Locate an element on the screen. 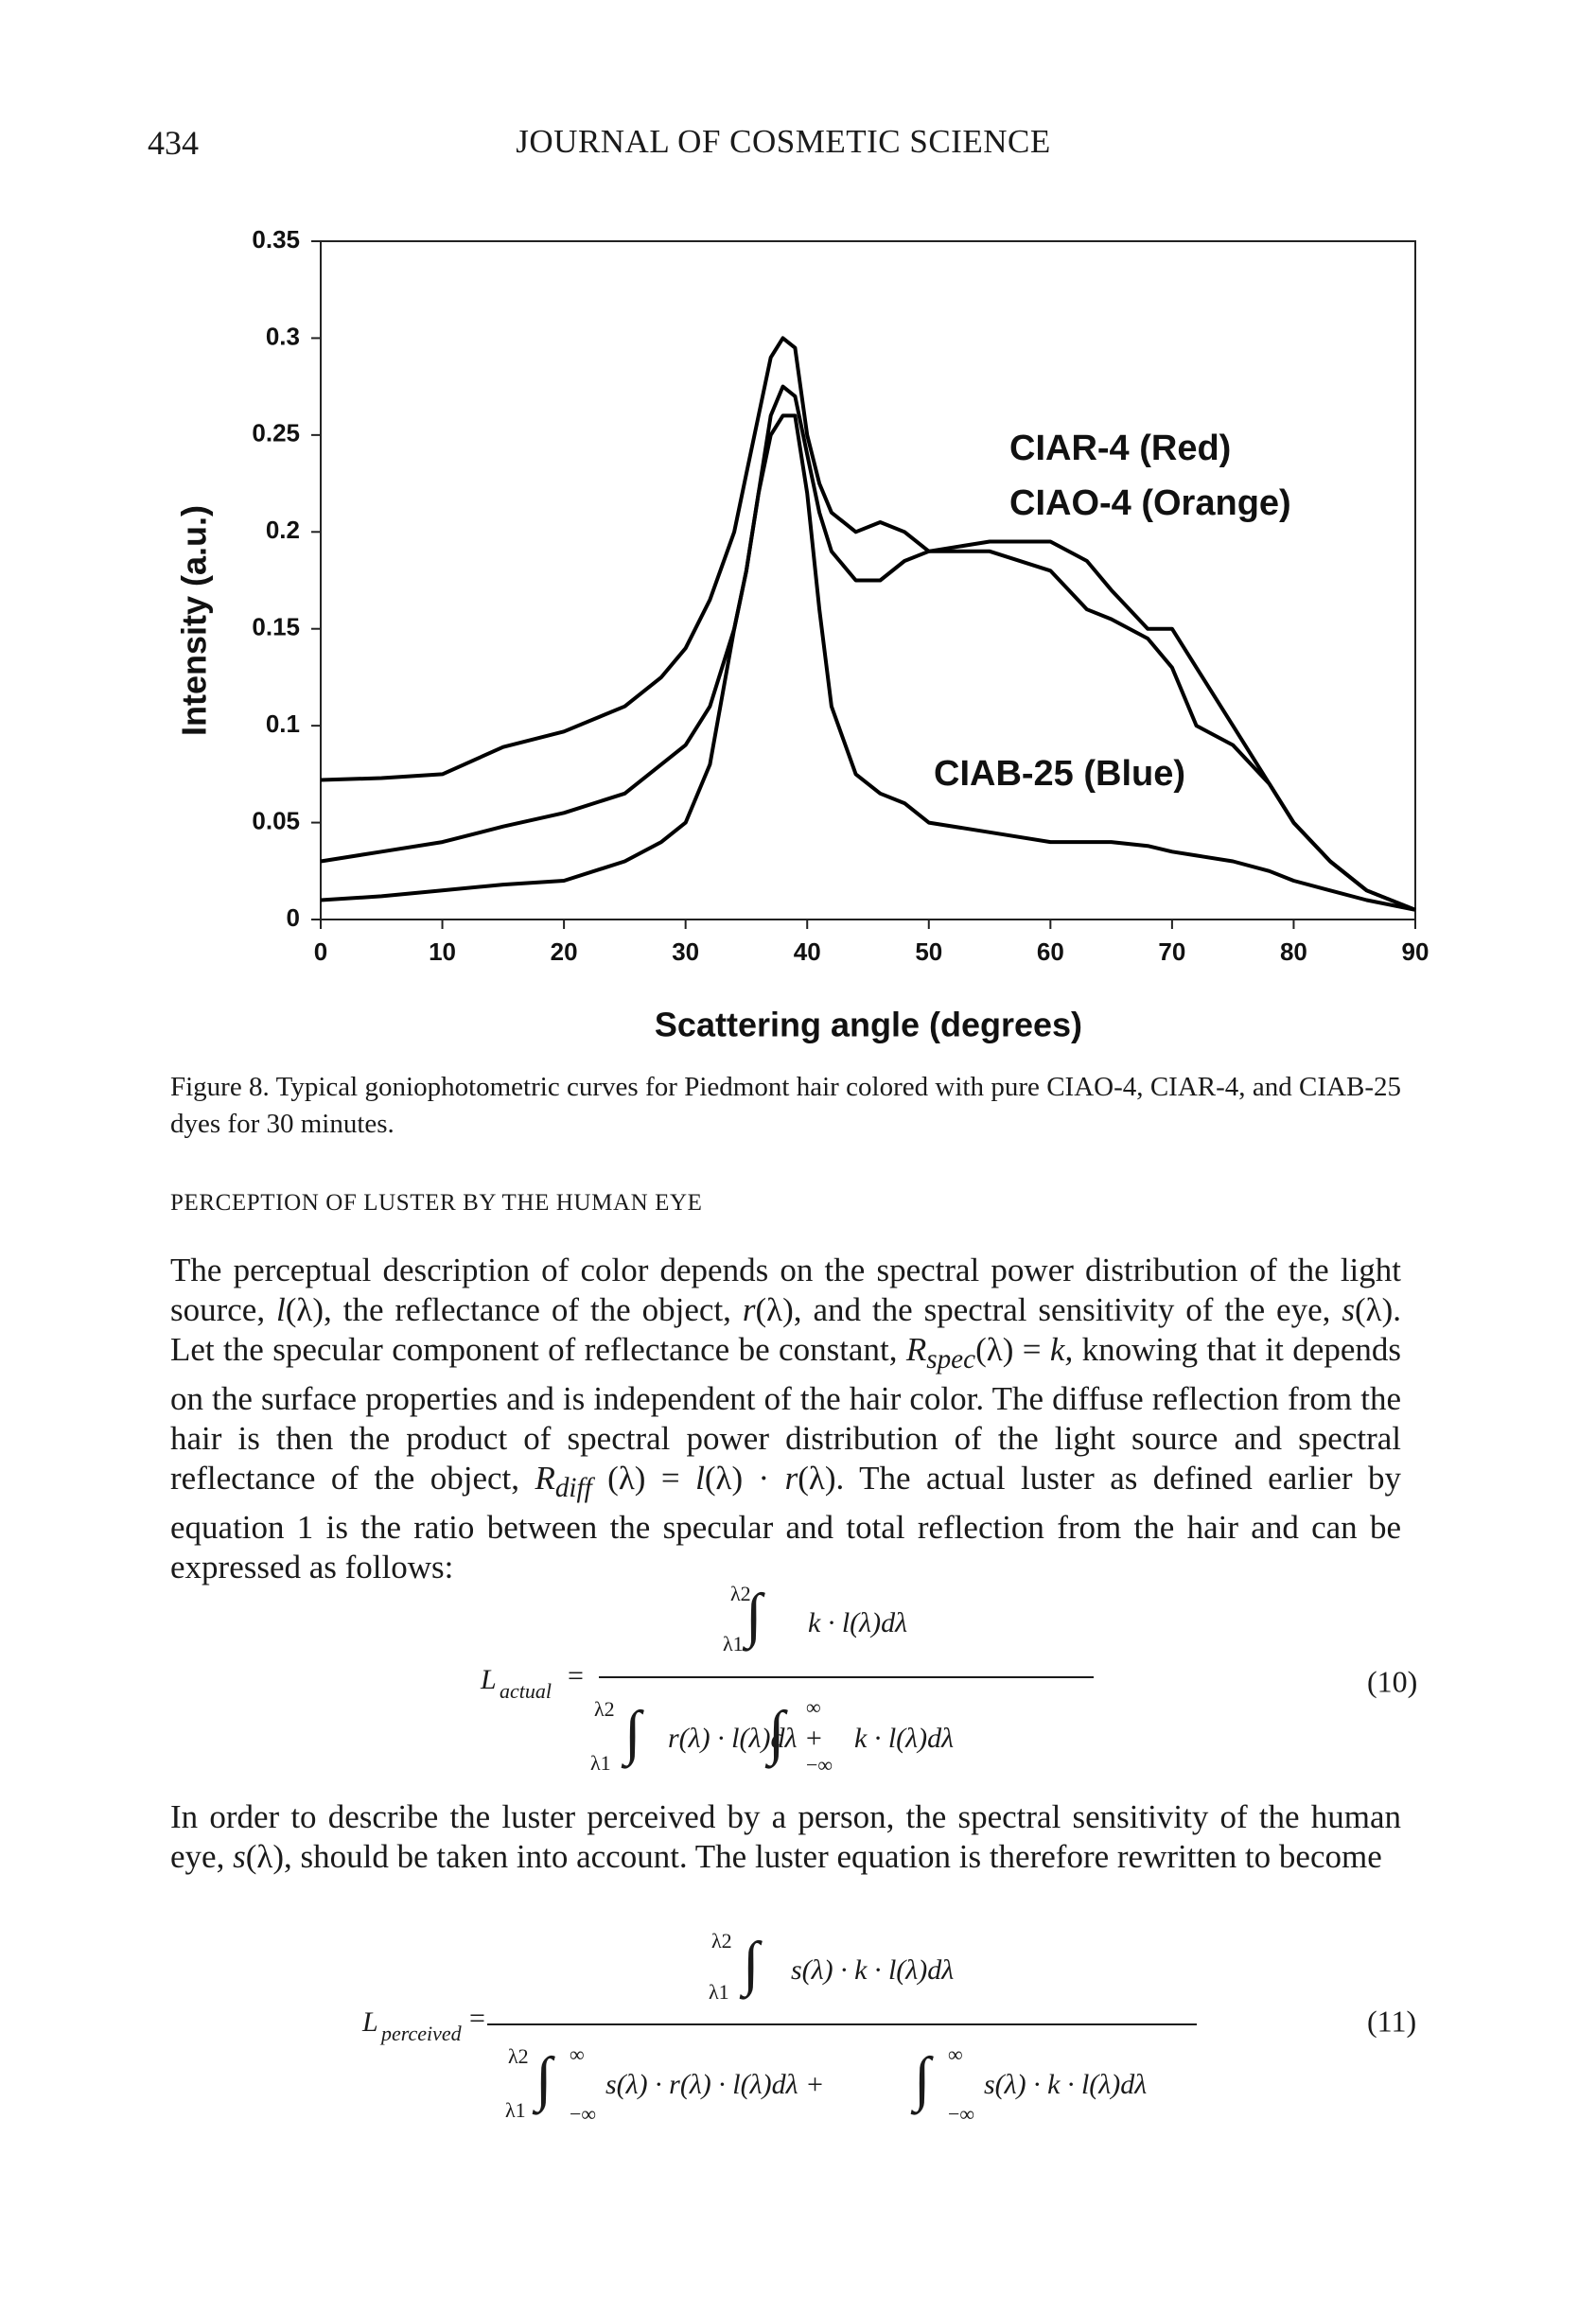 This screenshot has height=2312, width=1596. eq-denominator: s(λ) · k · l(λ)dλ is located at coordinates (1065, 2085).